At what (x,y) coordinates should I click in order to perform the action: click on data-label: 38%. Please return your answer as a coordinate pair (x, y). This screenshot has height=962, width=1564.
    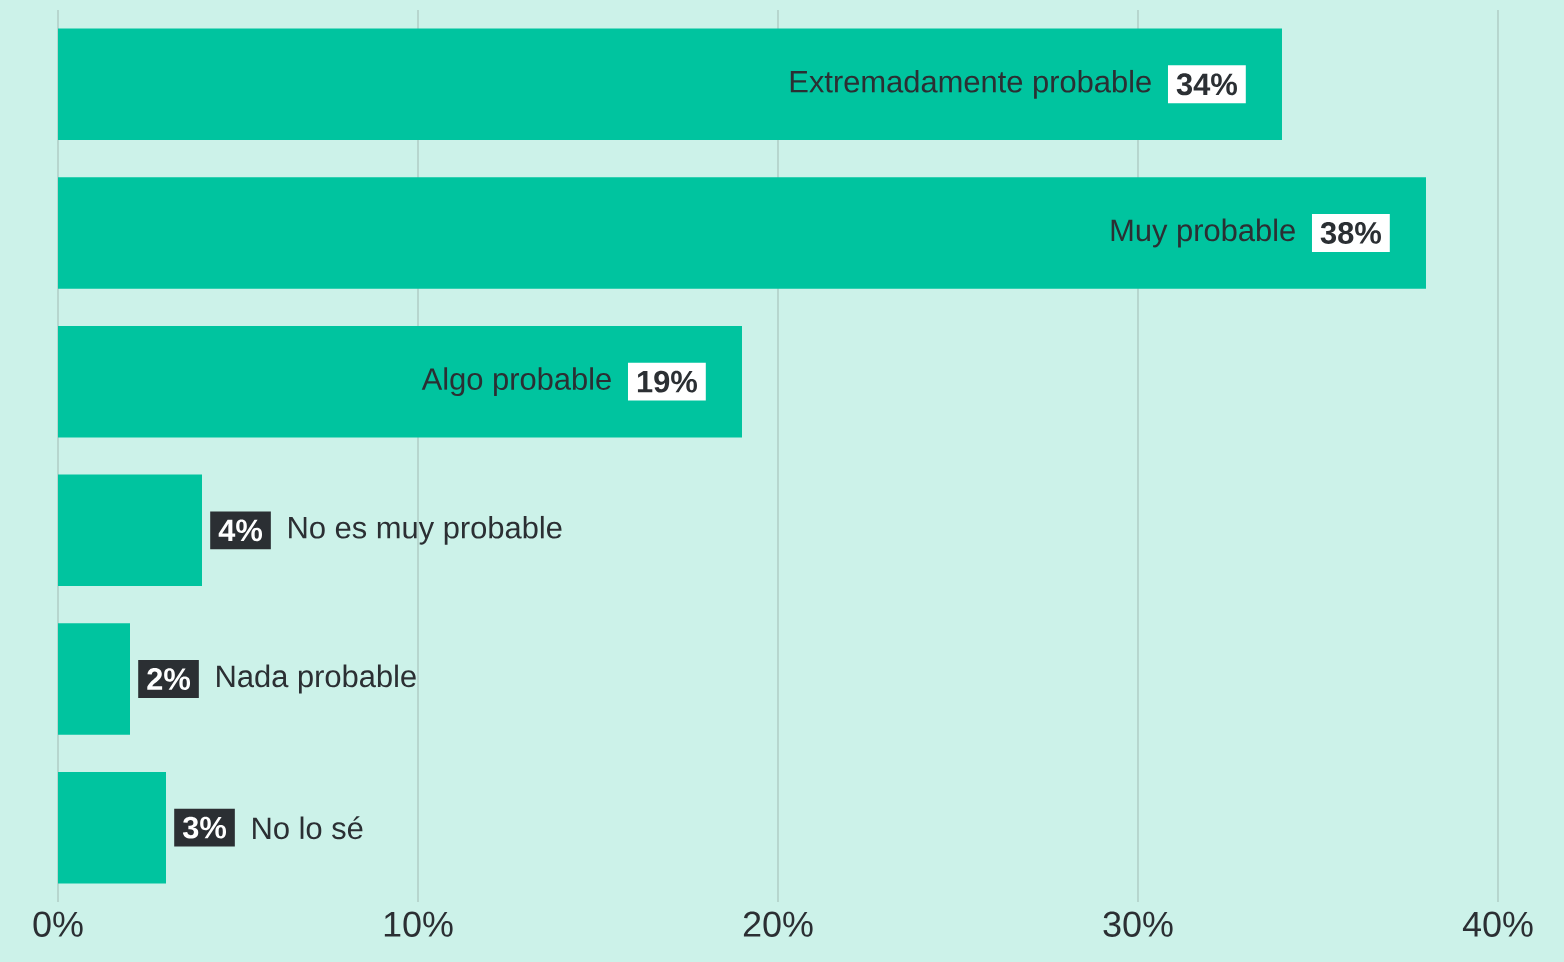
    Looking at the image, I should click on (1350, 233).